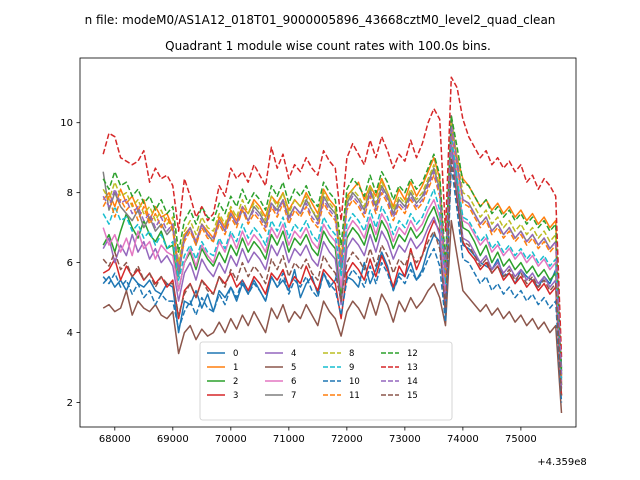 Image resolution: width=640 pixels, height=480 pixels. I want to click on legend-label-7: 7, so click(293, 396).